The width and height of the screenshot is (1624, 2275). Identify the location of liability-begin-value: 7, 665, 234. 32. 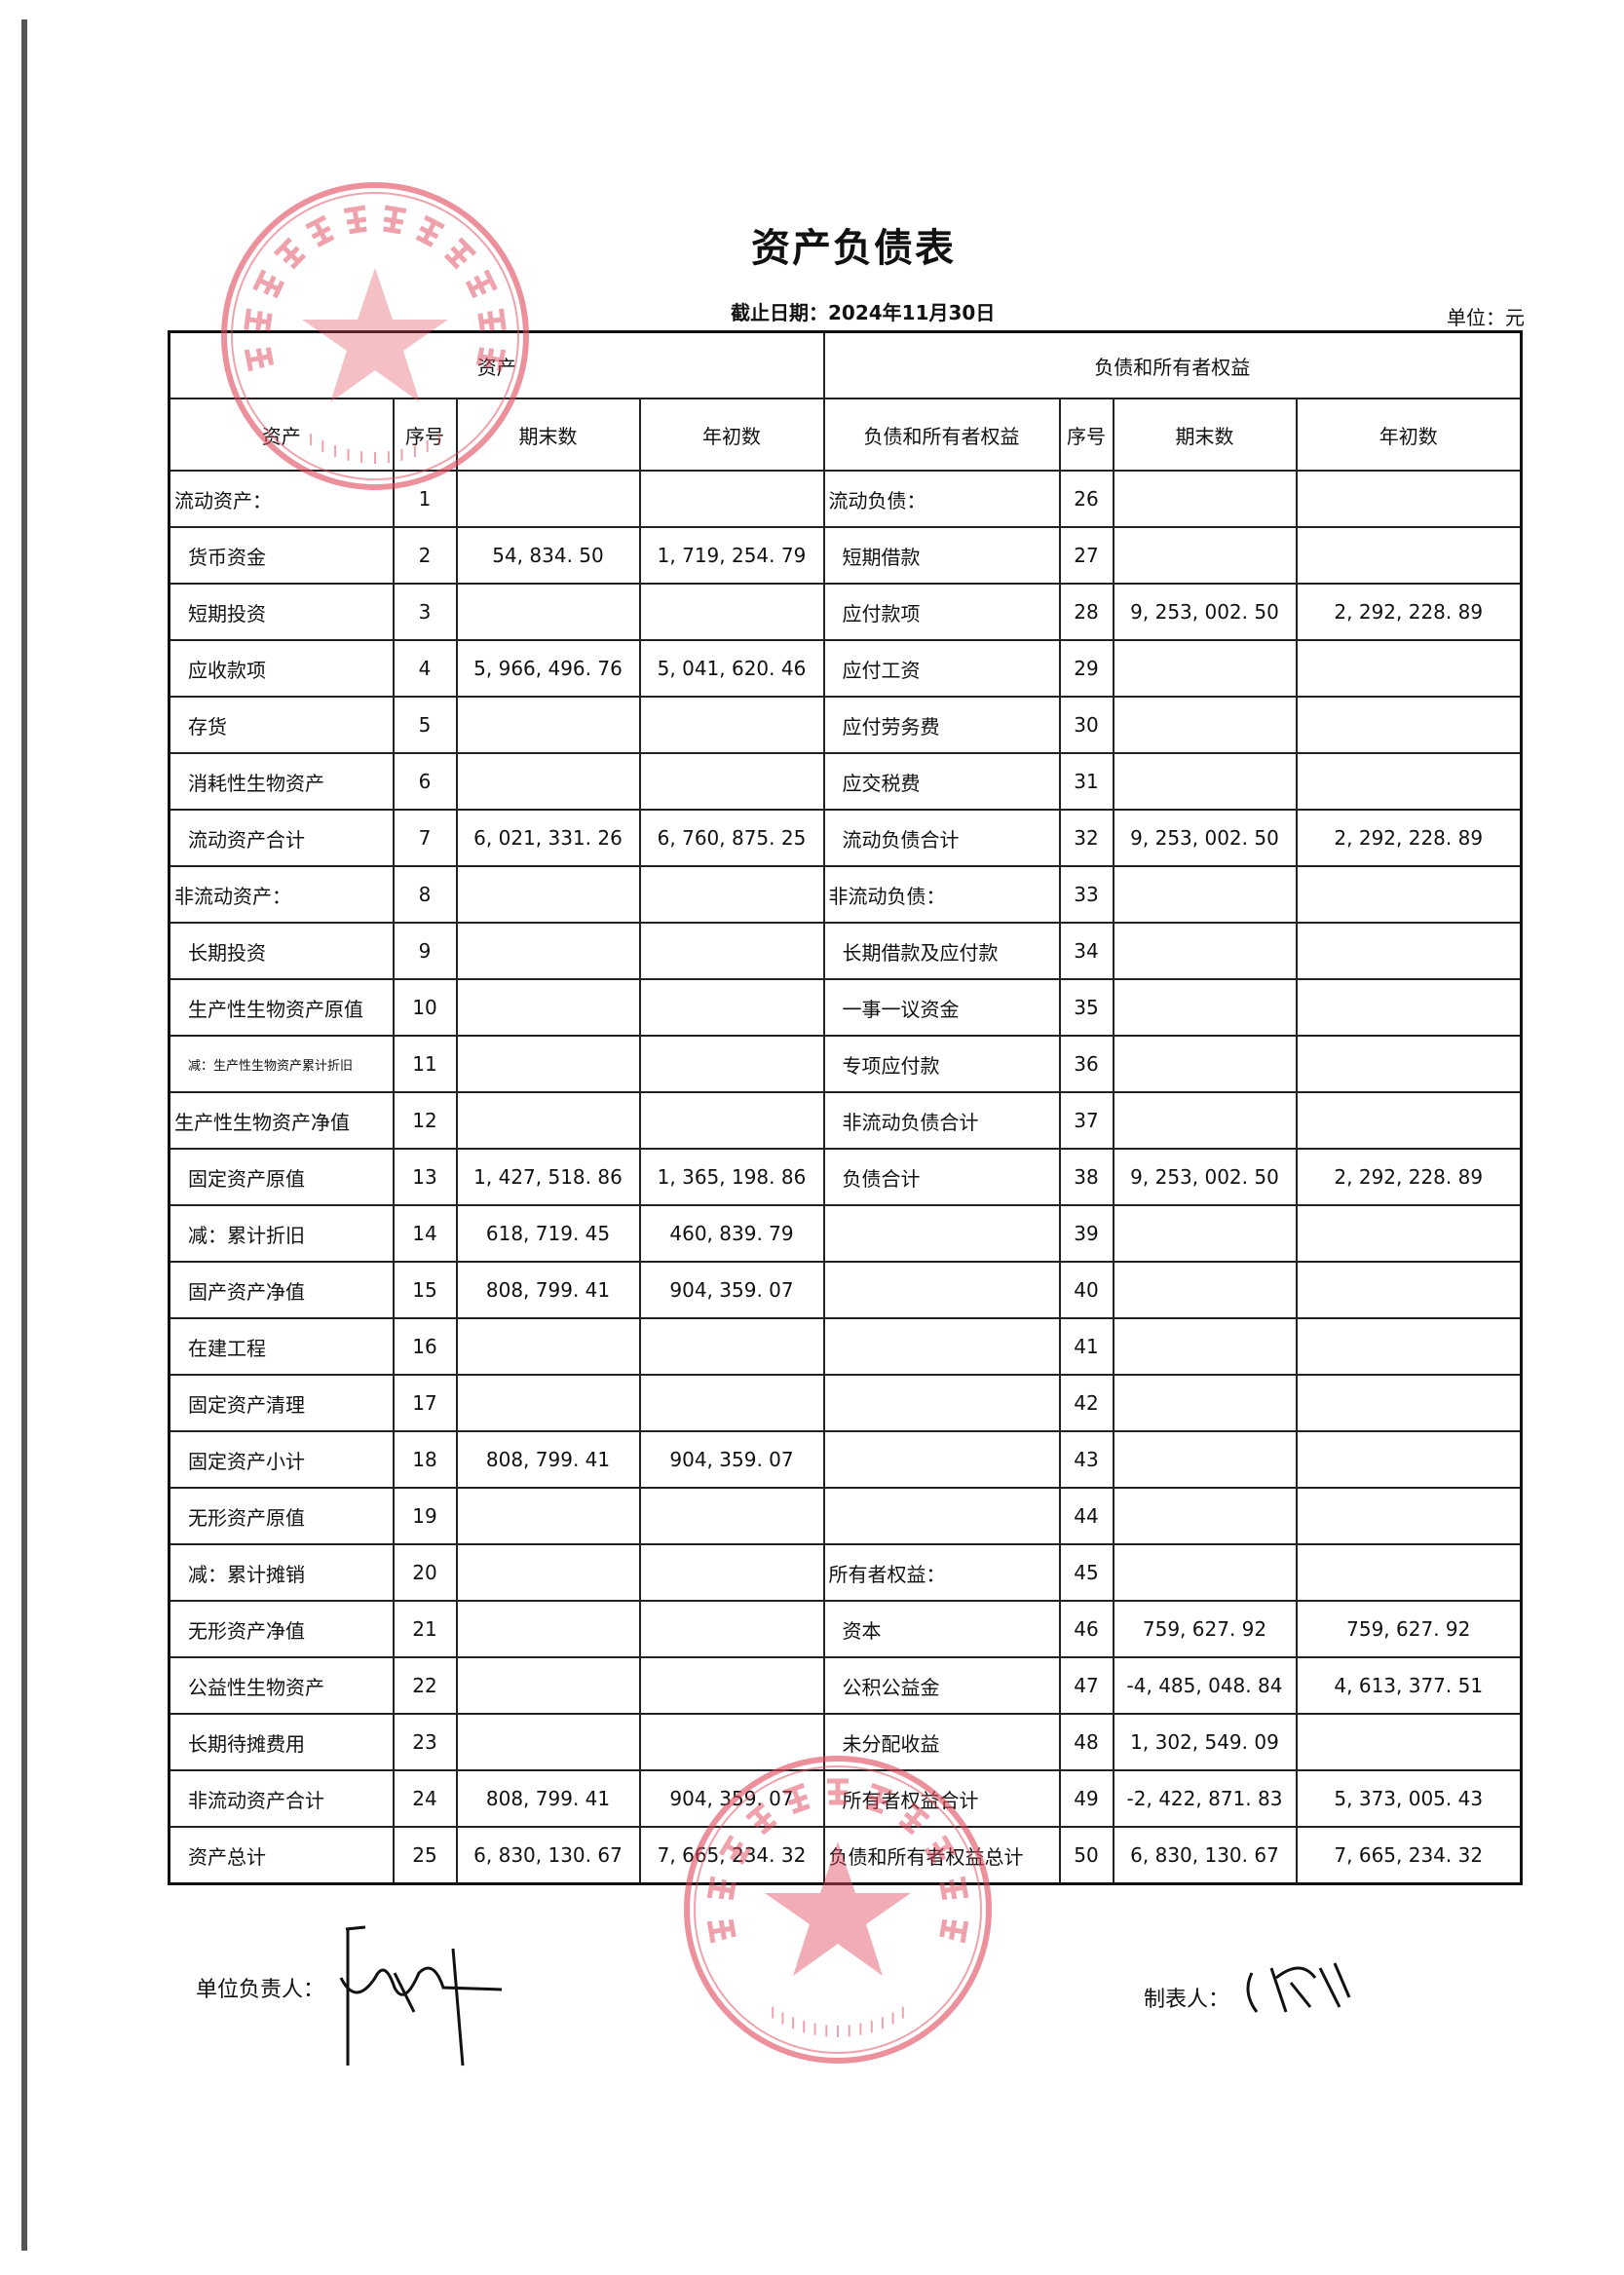
(1409, 1855).